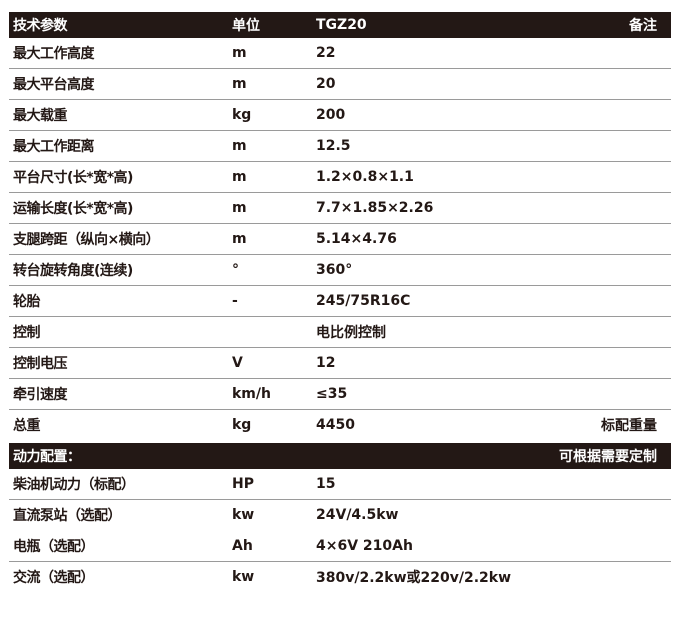 This screenshot has height=619, width=680. Describe the element at coordinates (608, 457) in the screenshot. I see `power-note: 可根据需要定制` at that location.